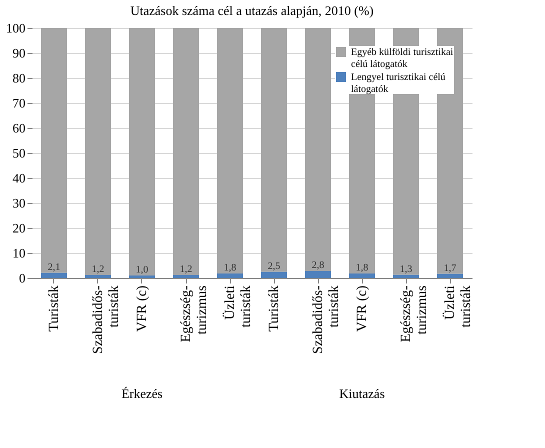 This screenshot has width=545, height=448. I want to click on chart-title: Utazások száma cél a utazás alapján, 2010 (%), so click(252, 10).